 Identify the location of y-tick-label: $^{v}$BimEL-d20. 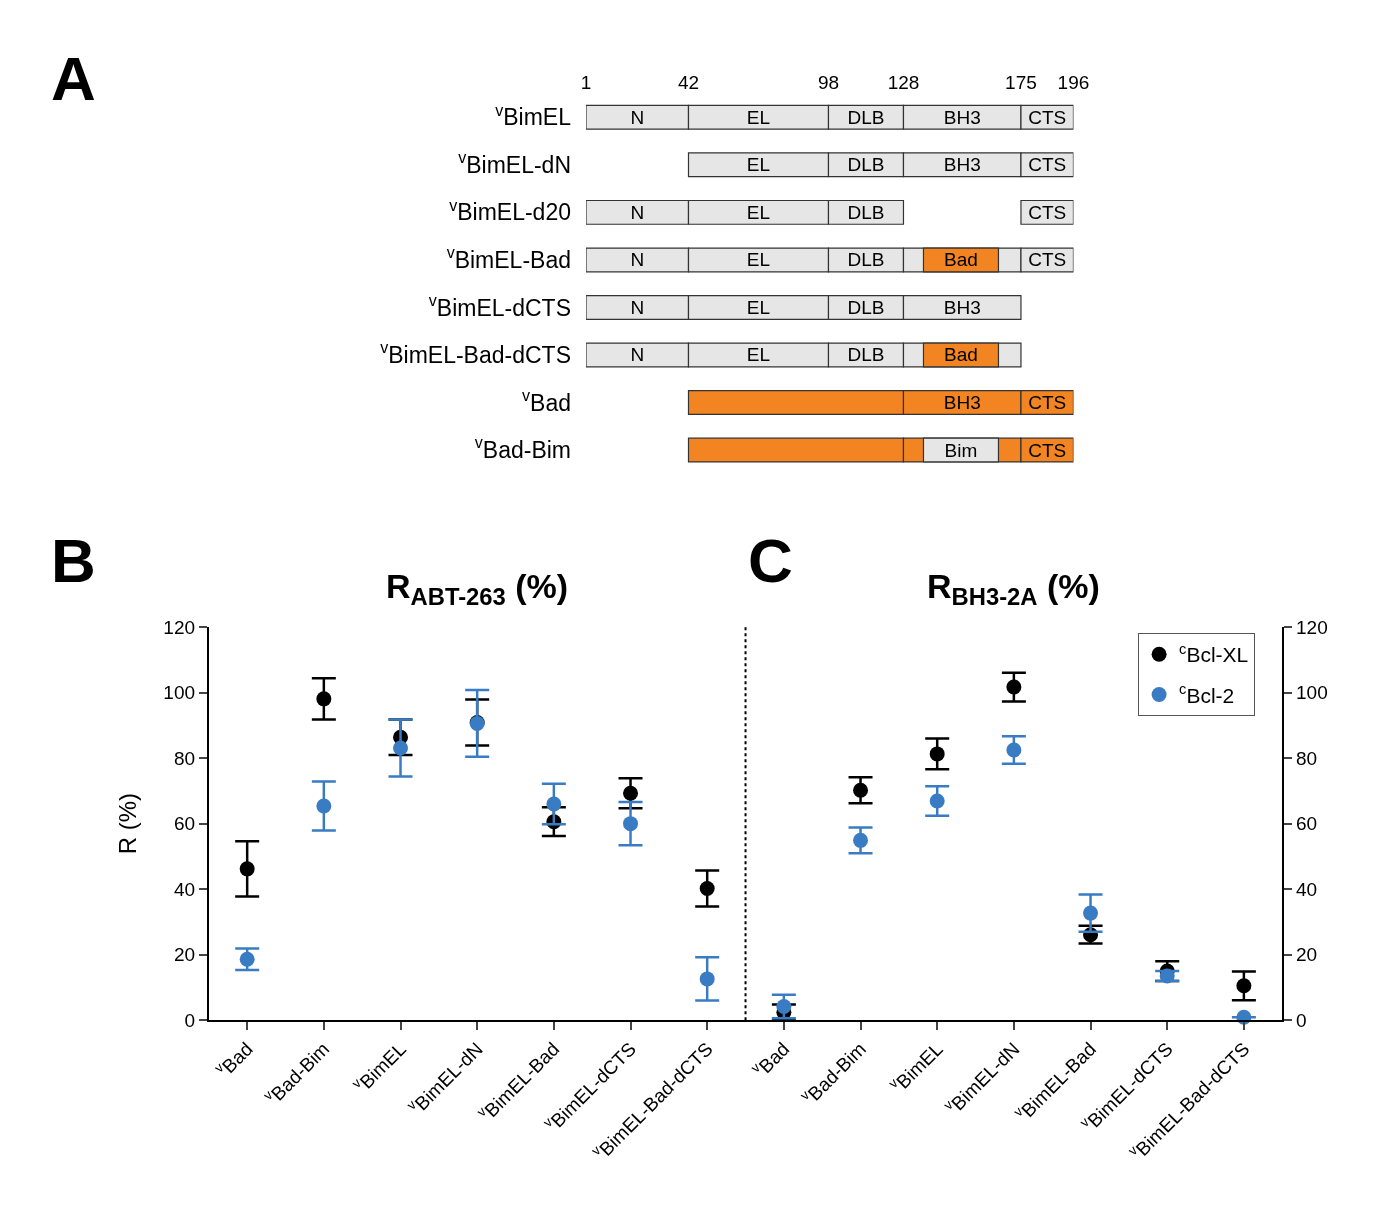
(510, 210).